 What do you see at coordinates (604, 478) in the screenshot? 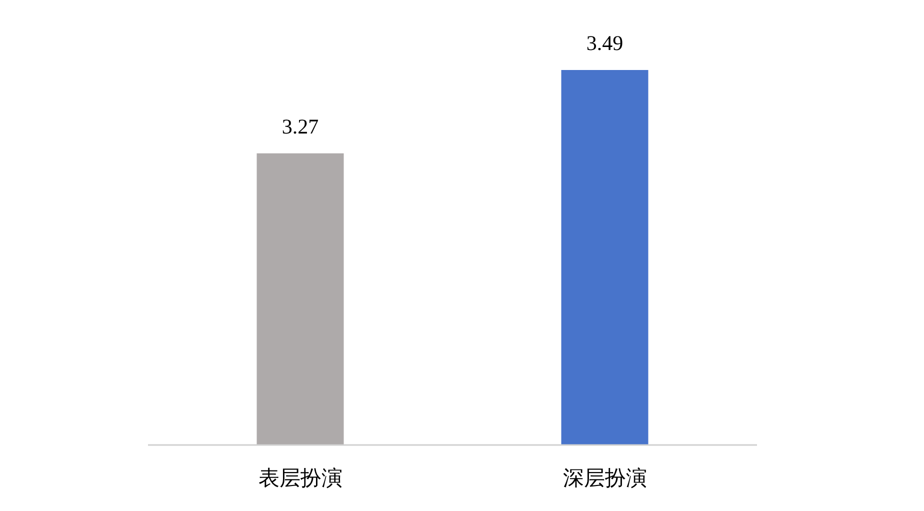
I see `x-tick-label: 深层扮演` at bounding box center [604, 478].